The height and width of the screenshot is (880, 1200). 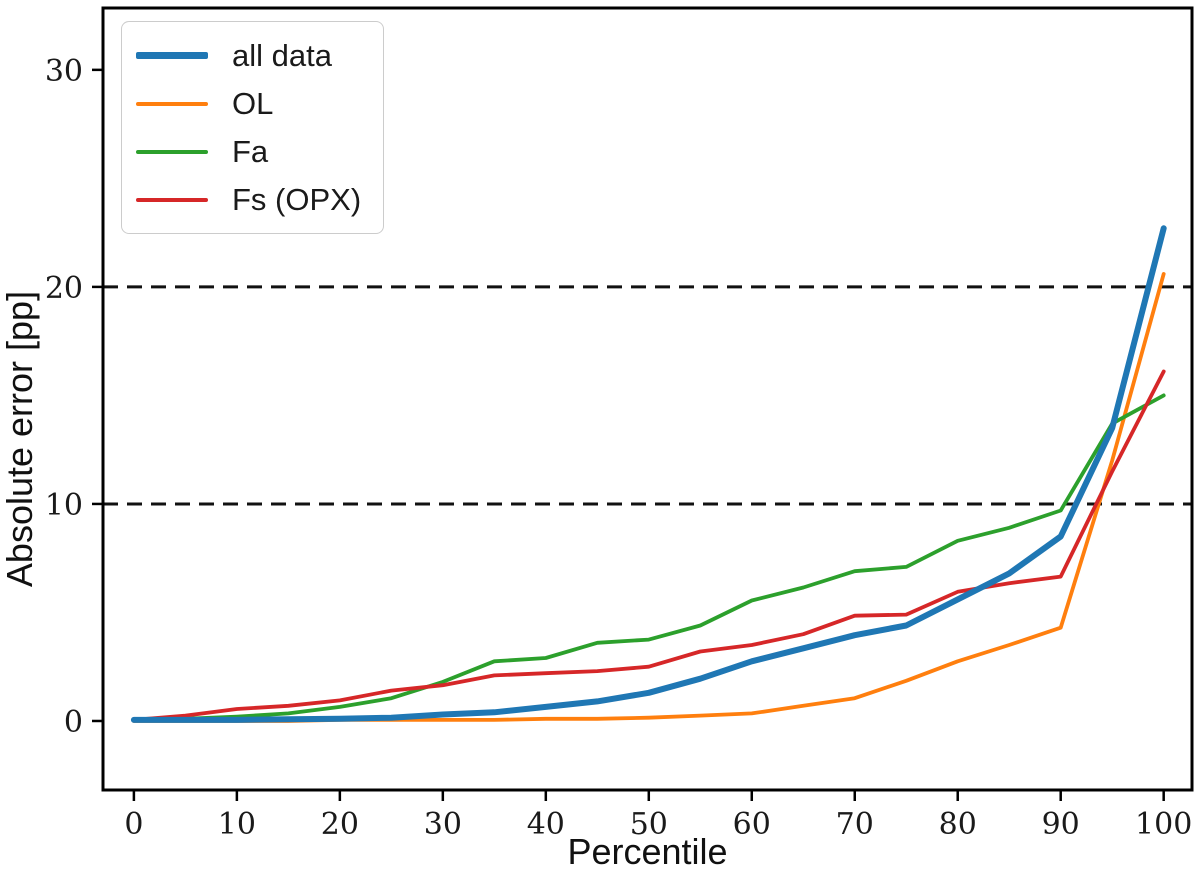 I want to click on y-tick-label: 0, so click(x=73, y=722).